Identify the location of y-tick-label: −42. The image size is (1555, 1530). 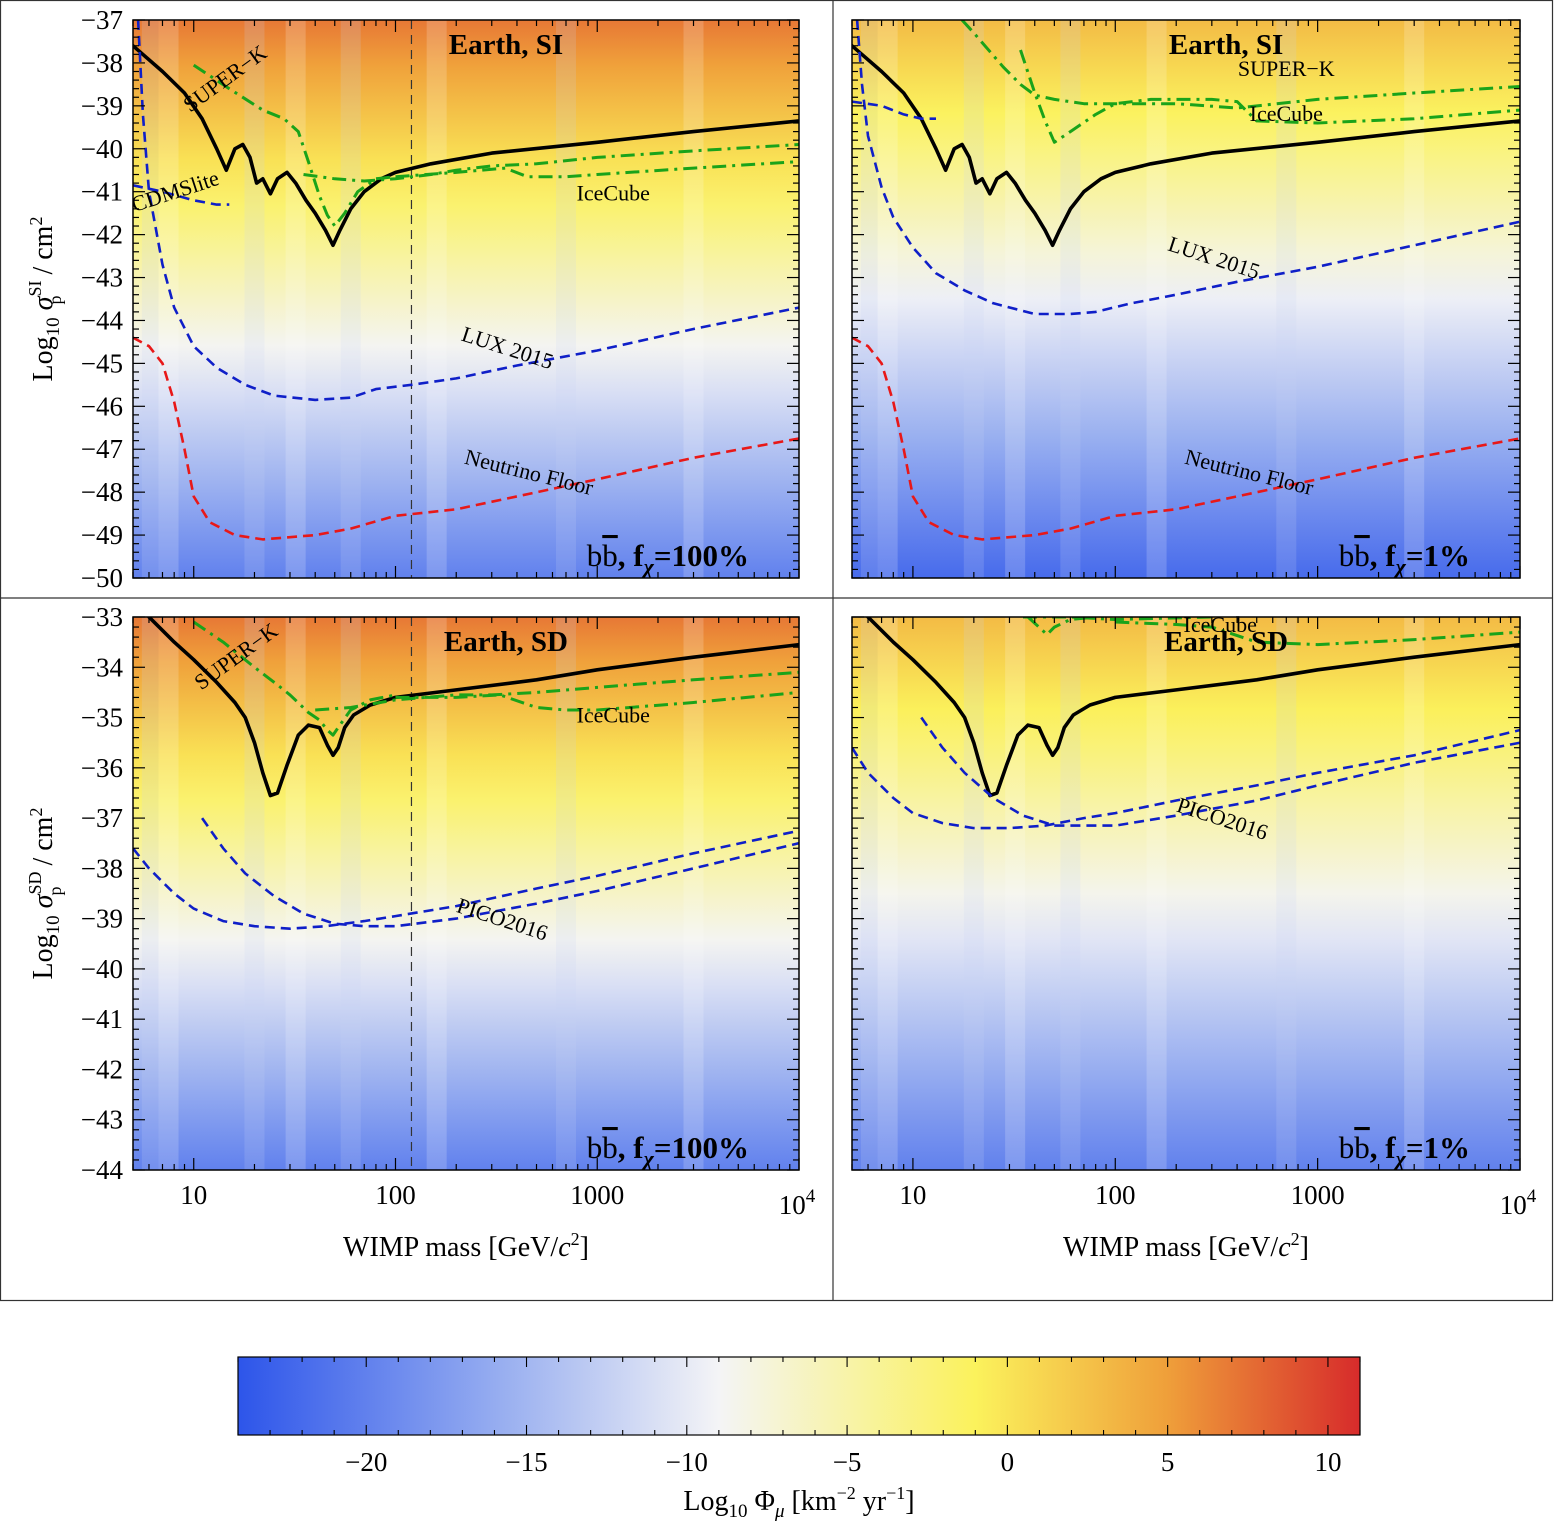
(102, 235).